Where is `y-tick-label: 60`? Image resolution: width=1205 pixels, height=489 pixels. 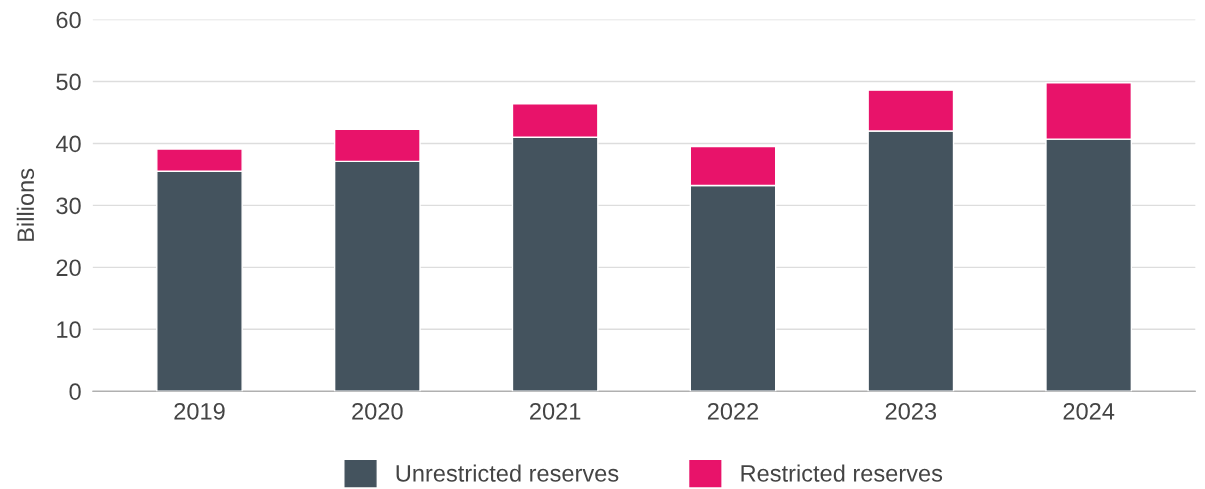
y-tick-label: 60 is located at coordinates (68, 20).